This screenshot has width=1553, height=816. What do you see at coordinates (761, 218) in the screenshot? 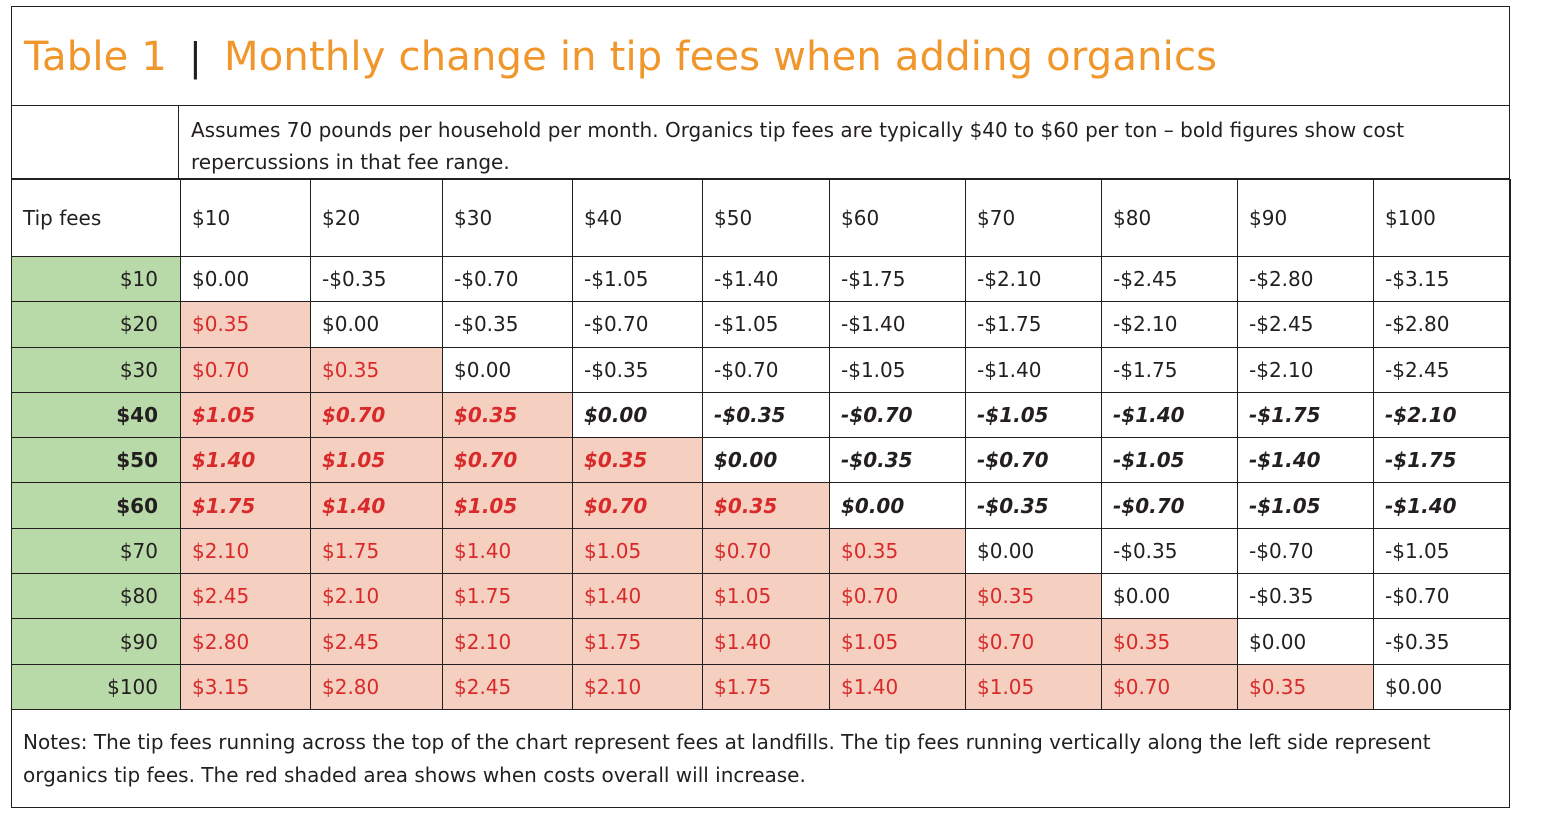
I see `table-header-row: Tip fees $10 $20 $30 $40 $50 $60 $70 $80 $90 $100` at bounding box center [761, 218].